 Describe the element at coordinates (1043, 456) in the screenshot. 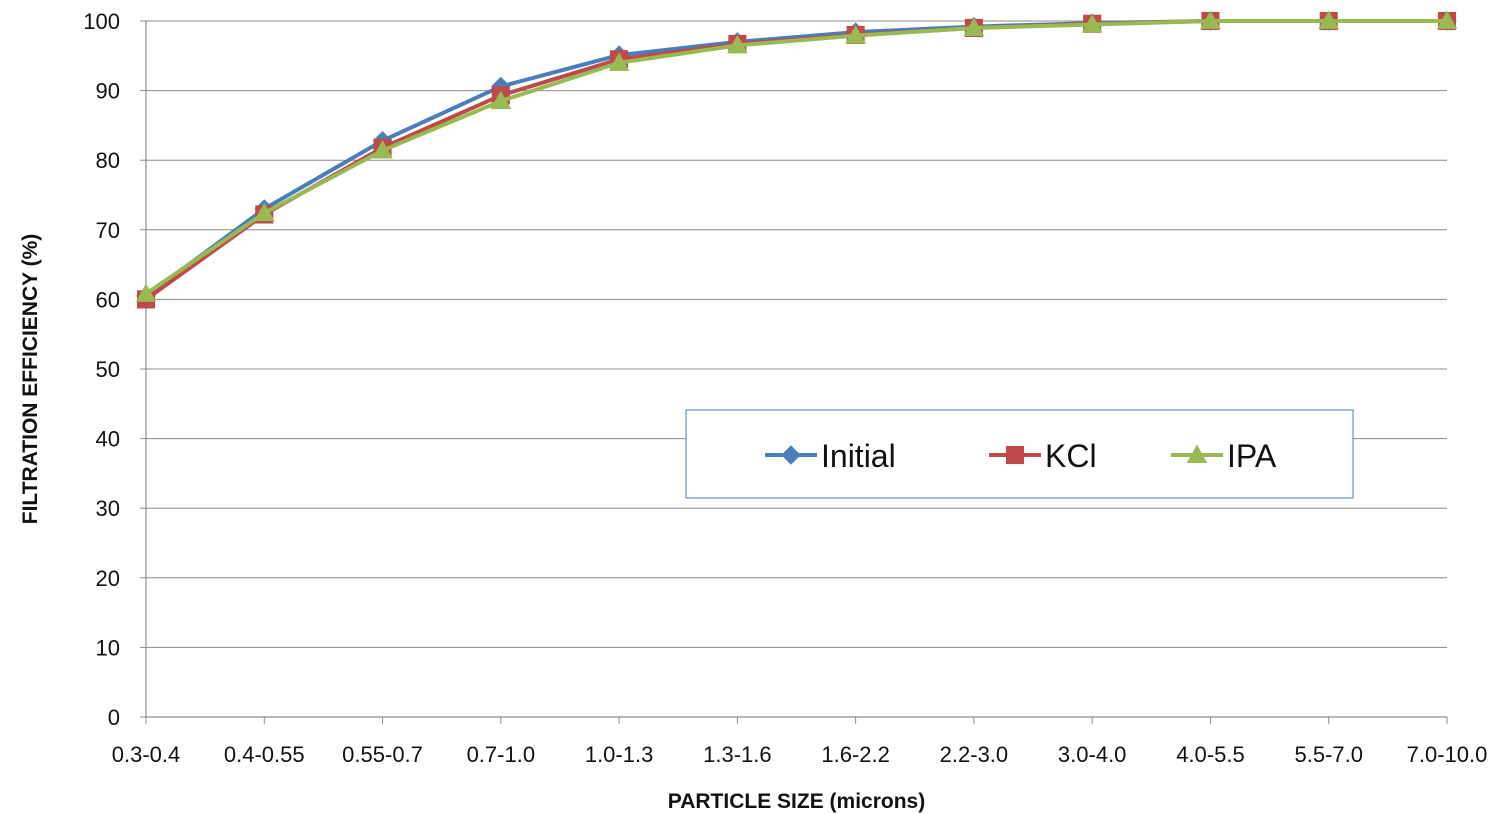

I see `legend-entry-kcl: KCl` at that location.